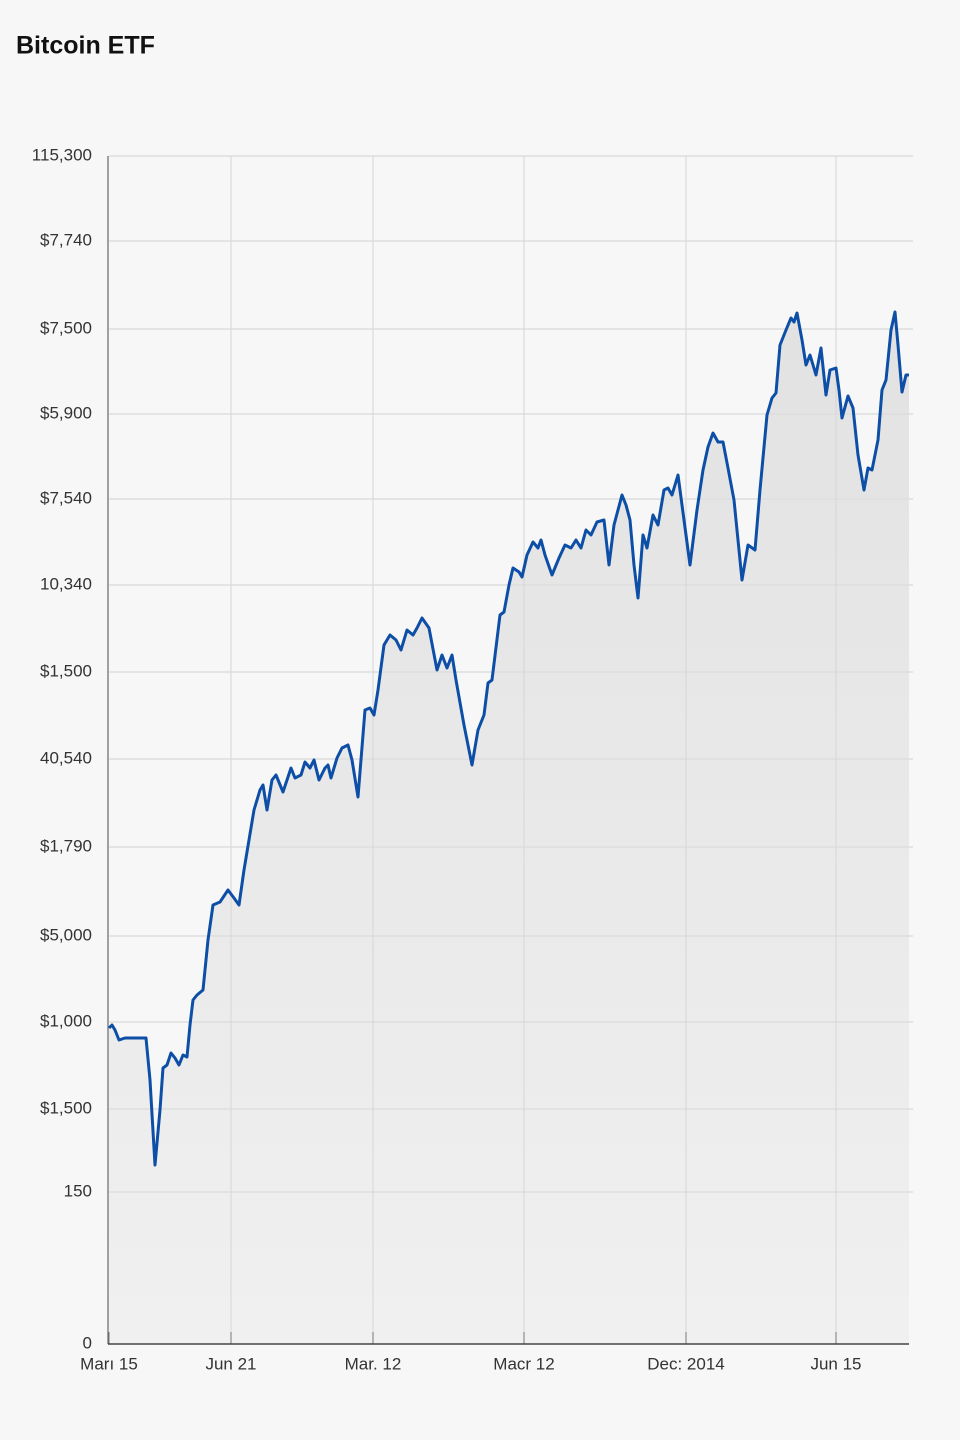 The width and height of the screenshot is (960, 1440). Describe the element at coordinates (686, 1363) in the screenshot. I see `x-tick-label: Dec: 2014` at that location.